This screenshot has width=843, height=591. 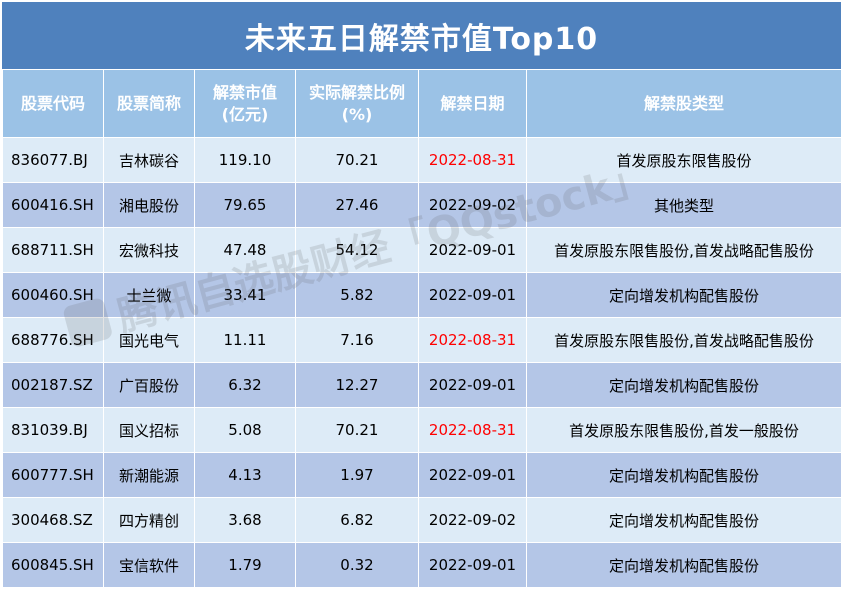 I want to click on cell-code: 688776.SH, so click(x=53, y=340).